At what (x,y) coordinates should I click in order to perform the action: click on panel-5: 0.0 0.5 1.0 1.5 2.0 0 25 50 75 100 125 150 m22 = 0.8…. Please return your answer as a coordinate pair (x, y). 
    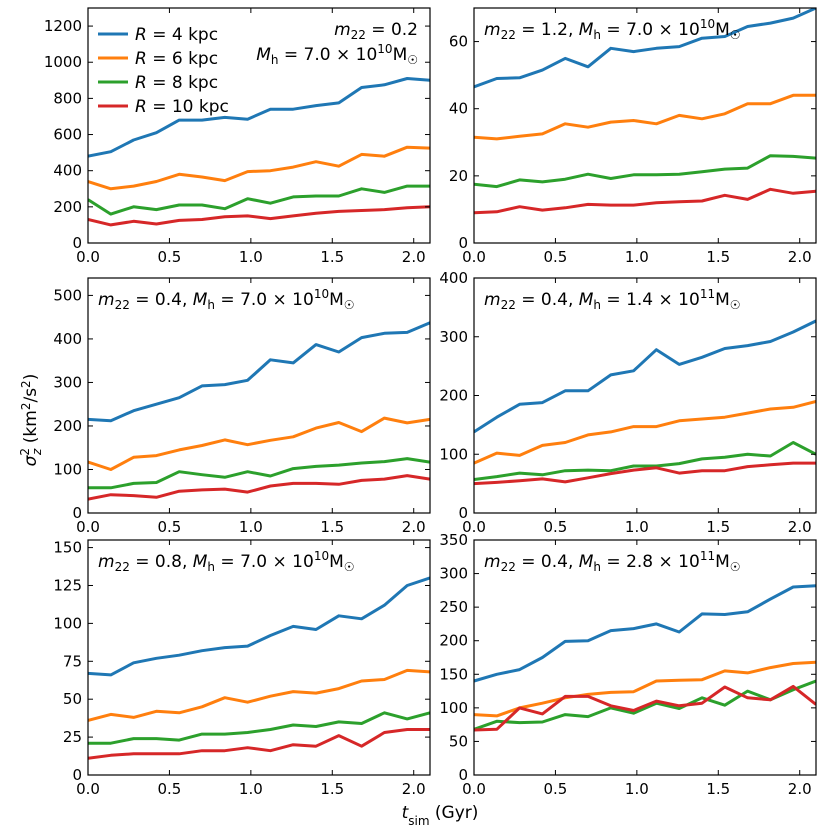
    Looking at the image, I should click on (242, 668).